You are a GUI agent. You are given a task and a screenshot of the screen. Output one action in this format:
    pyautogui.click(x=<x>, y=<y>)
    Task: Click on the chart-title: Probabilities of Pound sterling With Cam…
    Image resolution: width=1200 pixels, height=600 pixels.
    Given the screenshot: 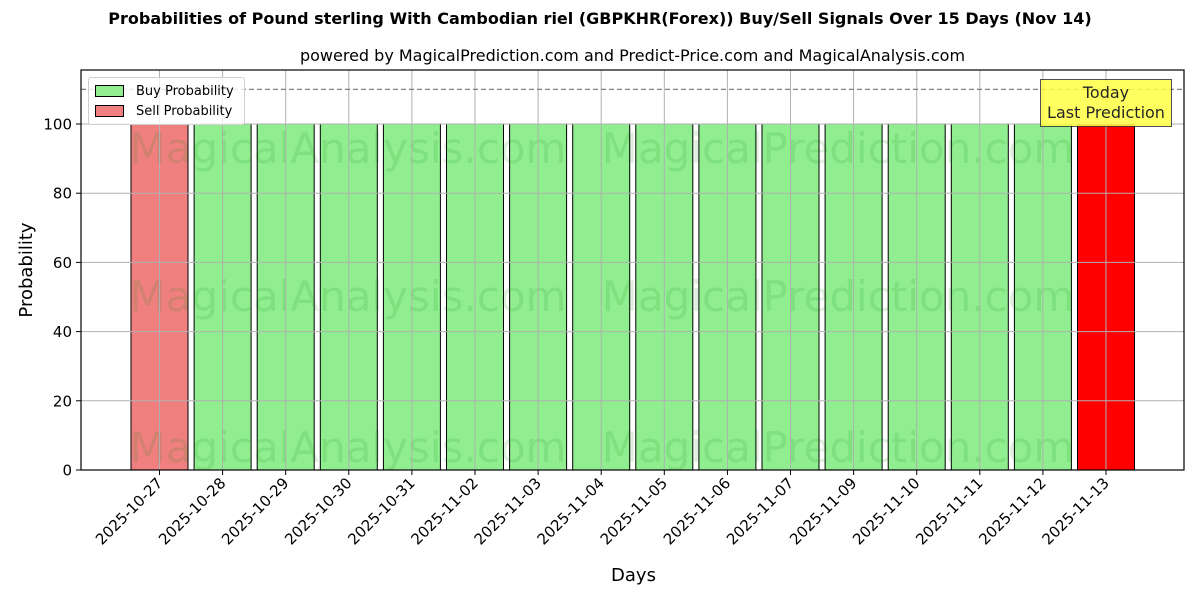 What is the action you would take?
    pyautogui.click(x=600, y=18)
    